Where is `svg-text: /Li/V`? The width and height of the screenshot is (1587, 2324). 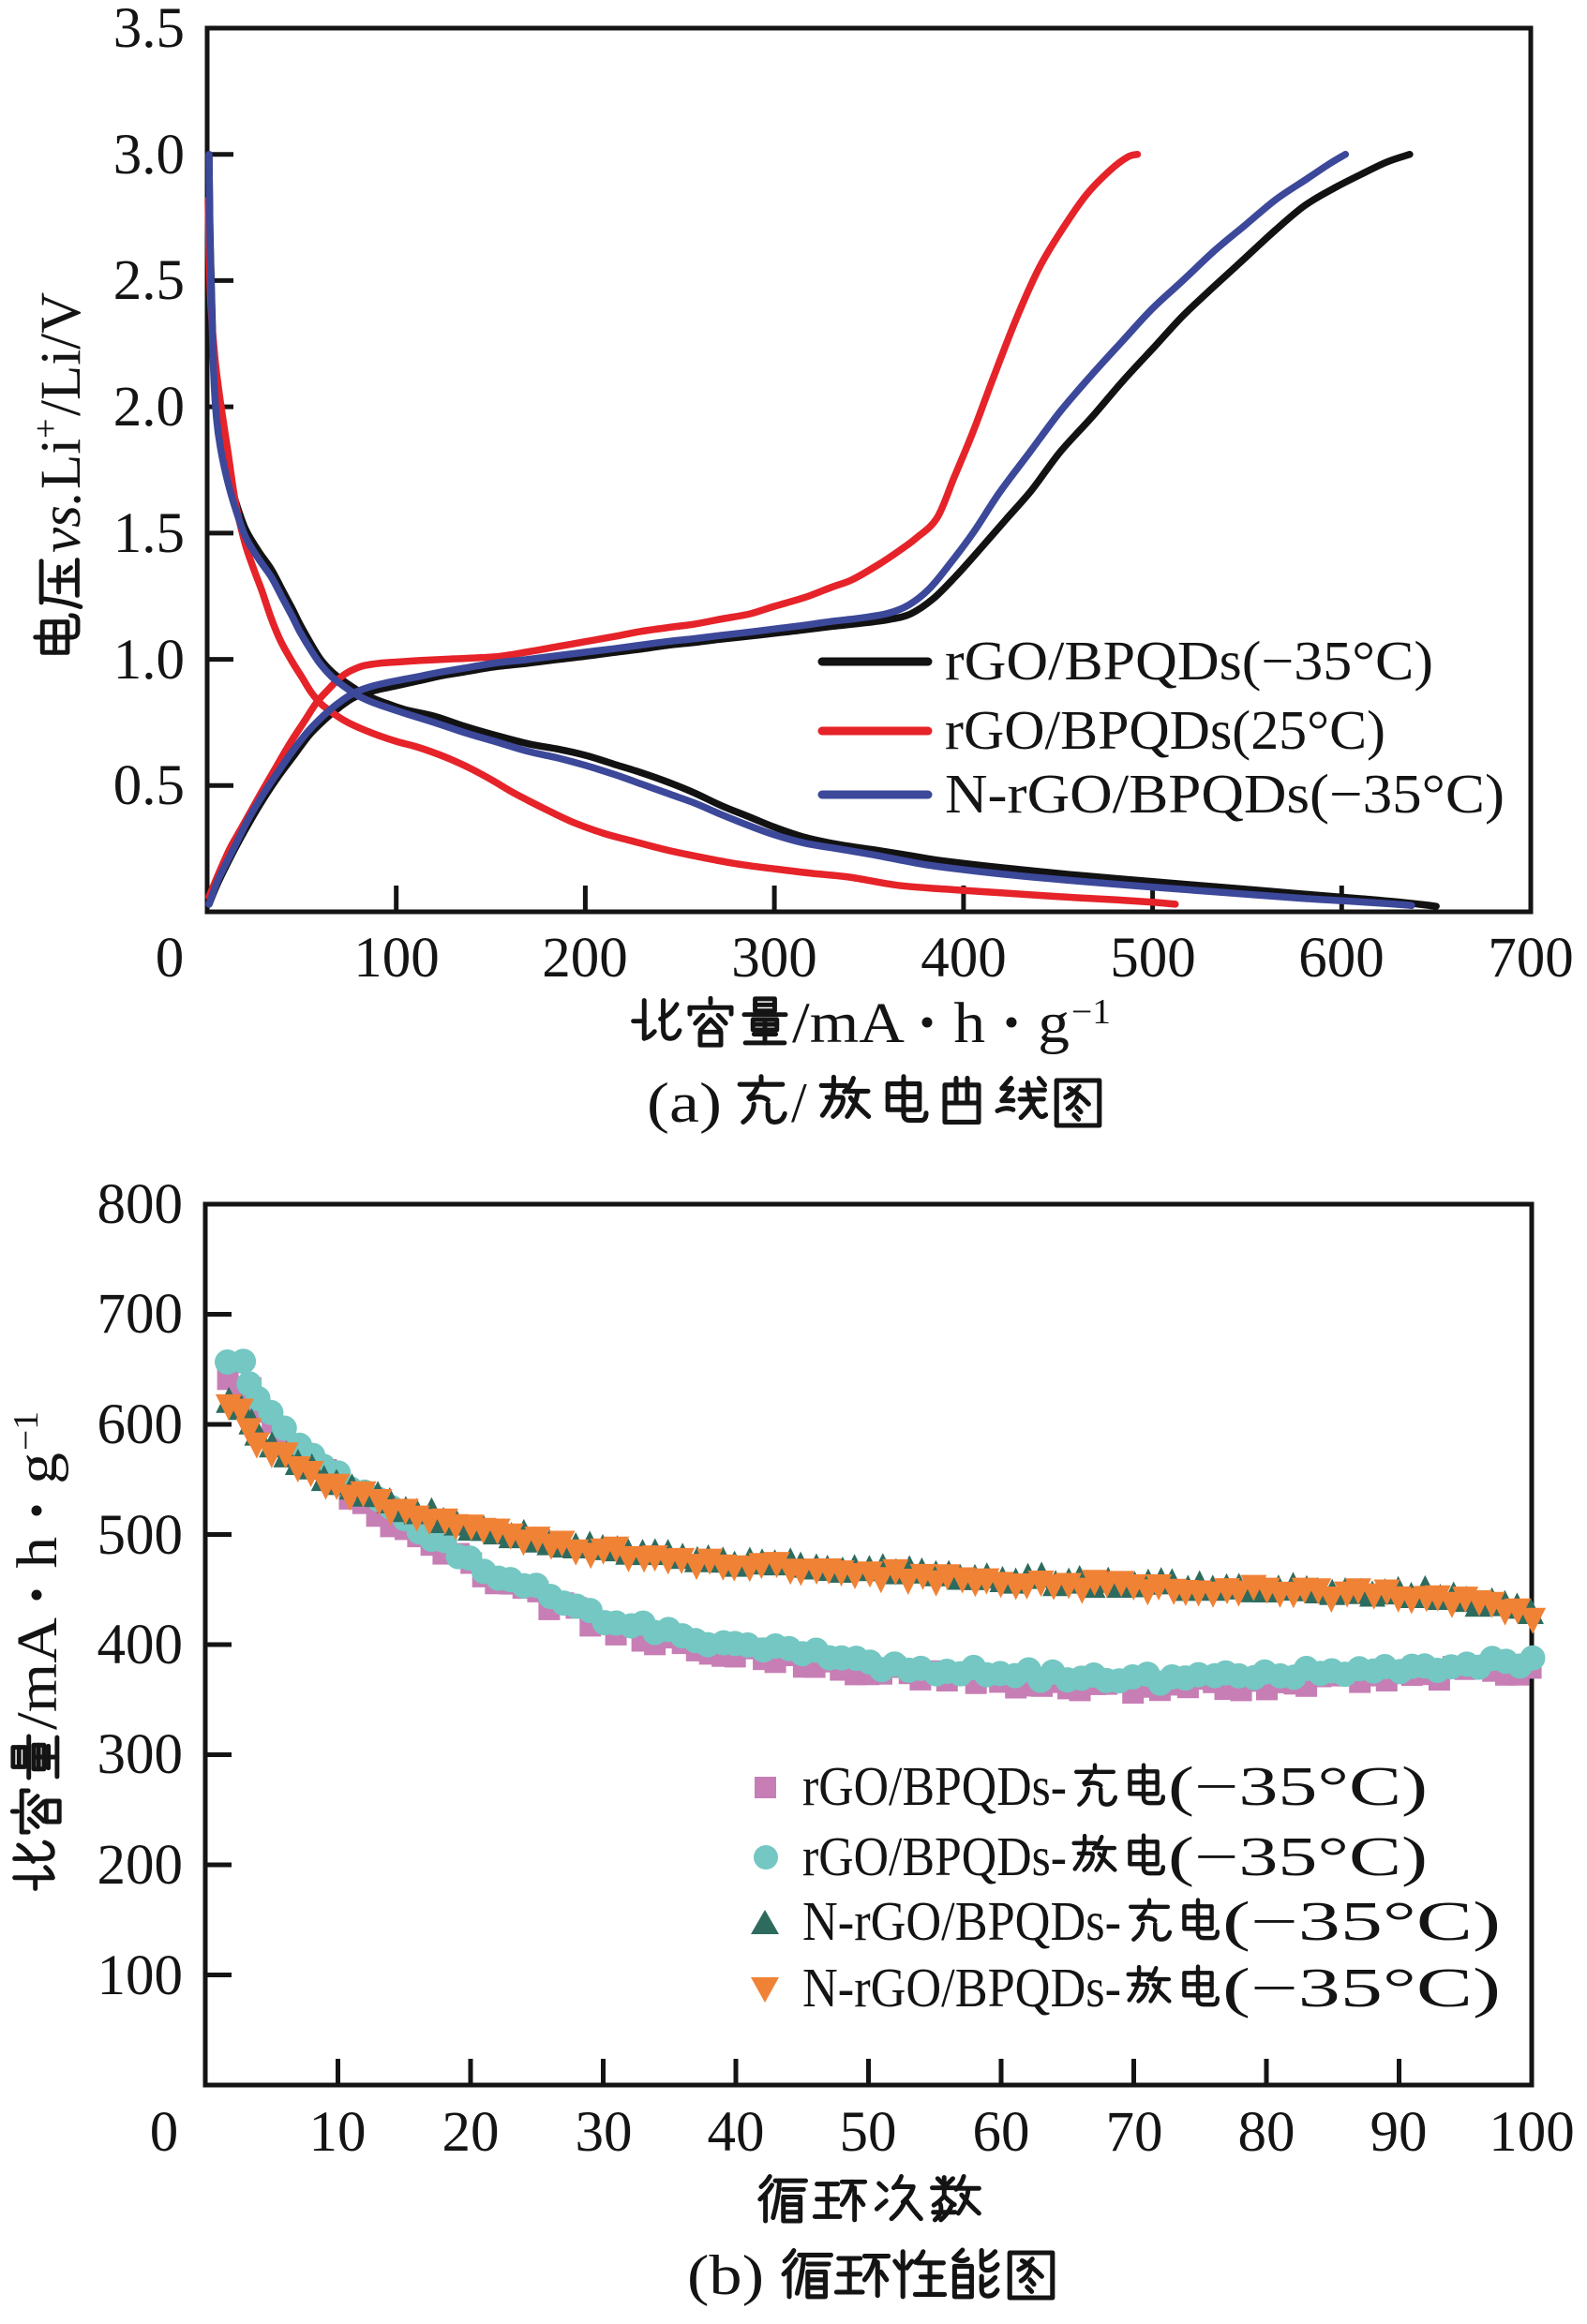
svg-text: /Li/V is located at coordinates (62, 354).